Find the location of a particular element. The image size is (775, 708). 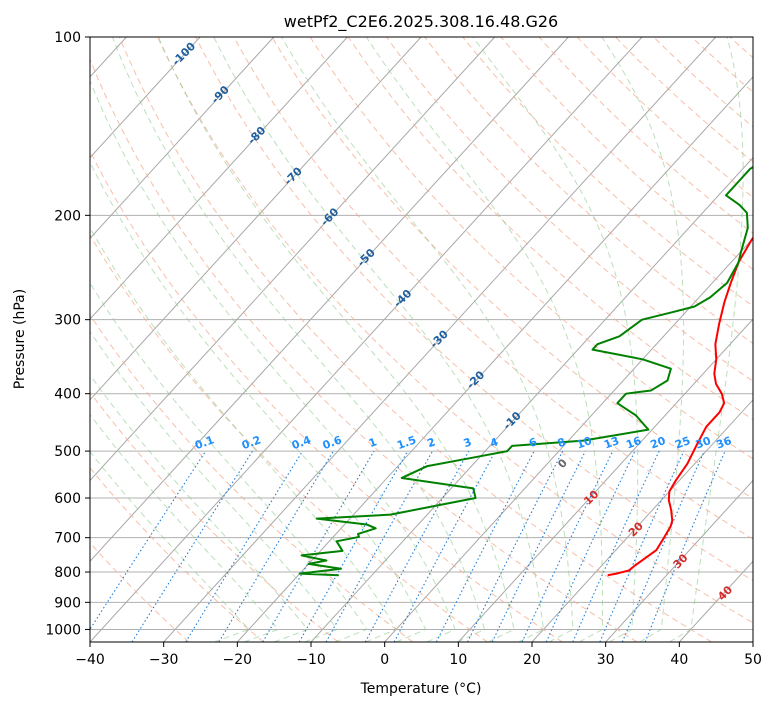

mixing-ratio-label: 0.4 is located at coordinates (301, 442).